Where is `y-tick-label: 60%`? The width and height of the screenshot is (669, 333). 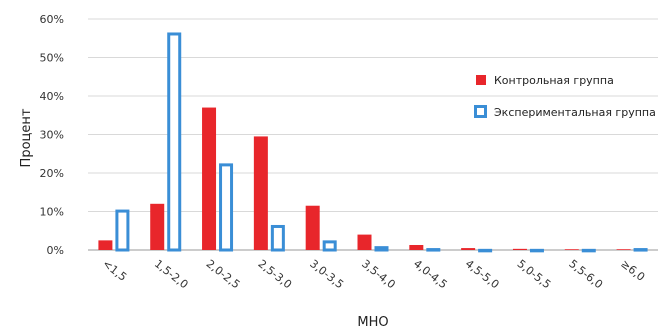 y-tick-label: 60% is located at coordinates (52, 19).